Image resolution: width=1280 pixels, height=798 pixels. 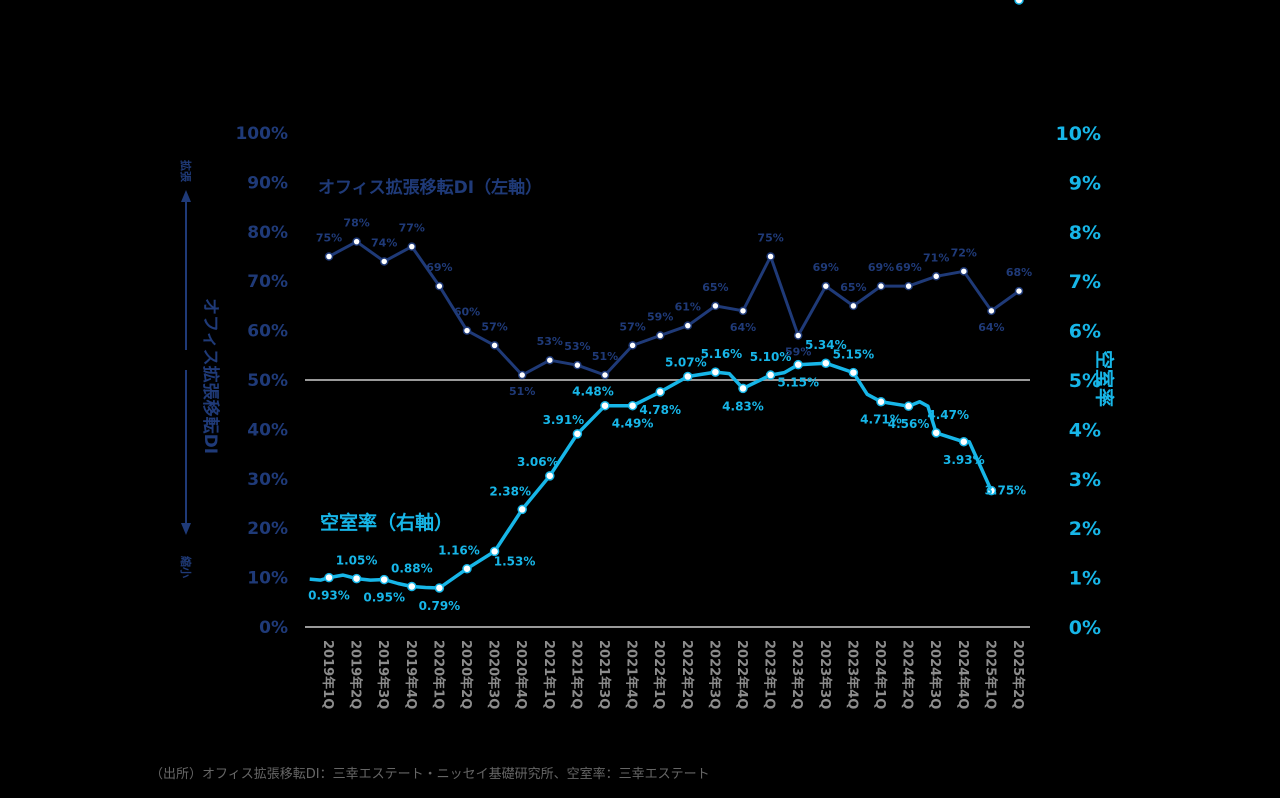 What do you see at coordinates (328, 674) in the screenshot?
I see `x-tick-label: 2019年1Q` at bounding box center [328, 674].